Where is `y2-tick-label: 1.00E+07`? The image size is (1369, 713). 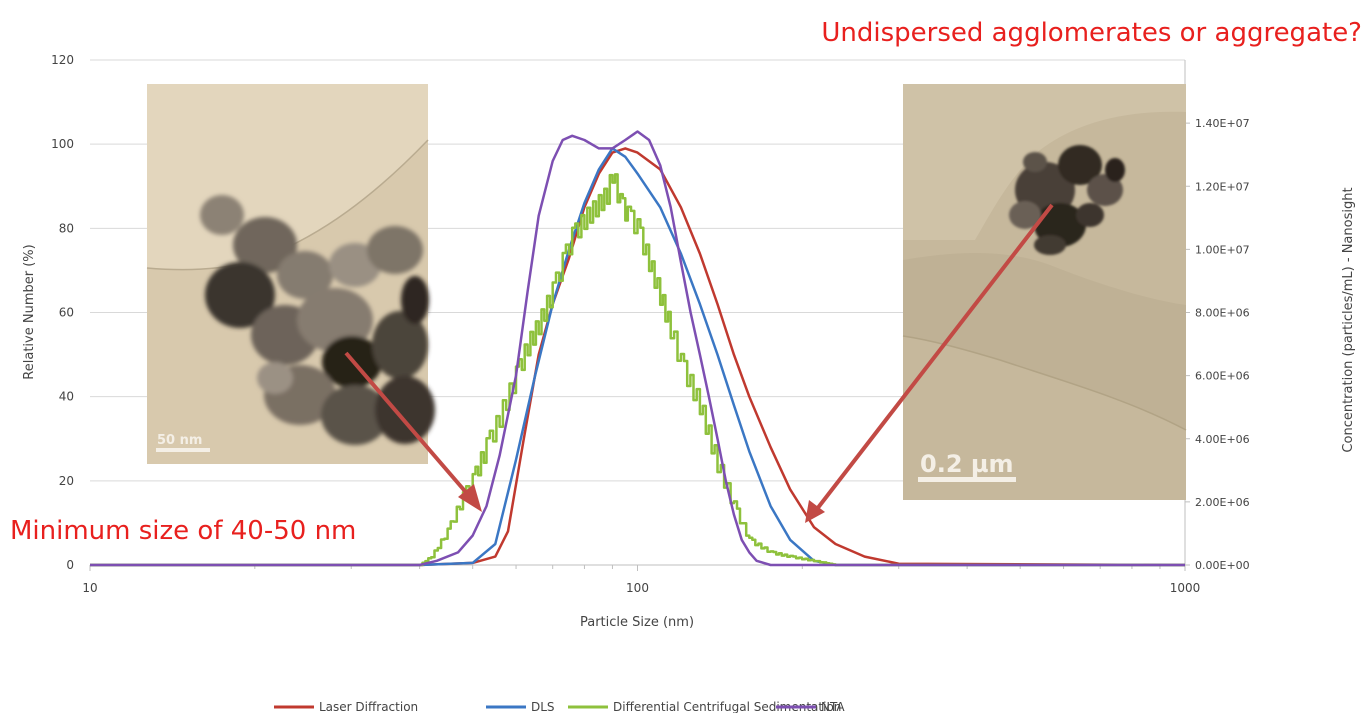
y2-tick-label: 1.00E+07 is located at coordinates (1222, 249).